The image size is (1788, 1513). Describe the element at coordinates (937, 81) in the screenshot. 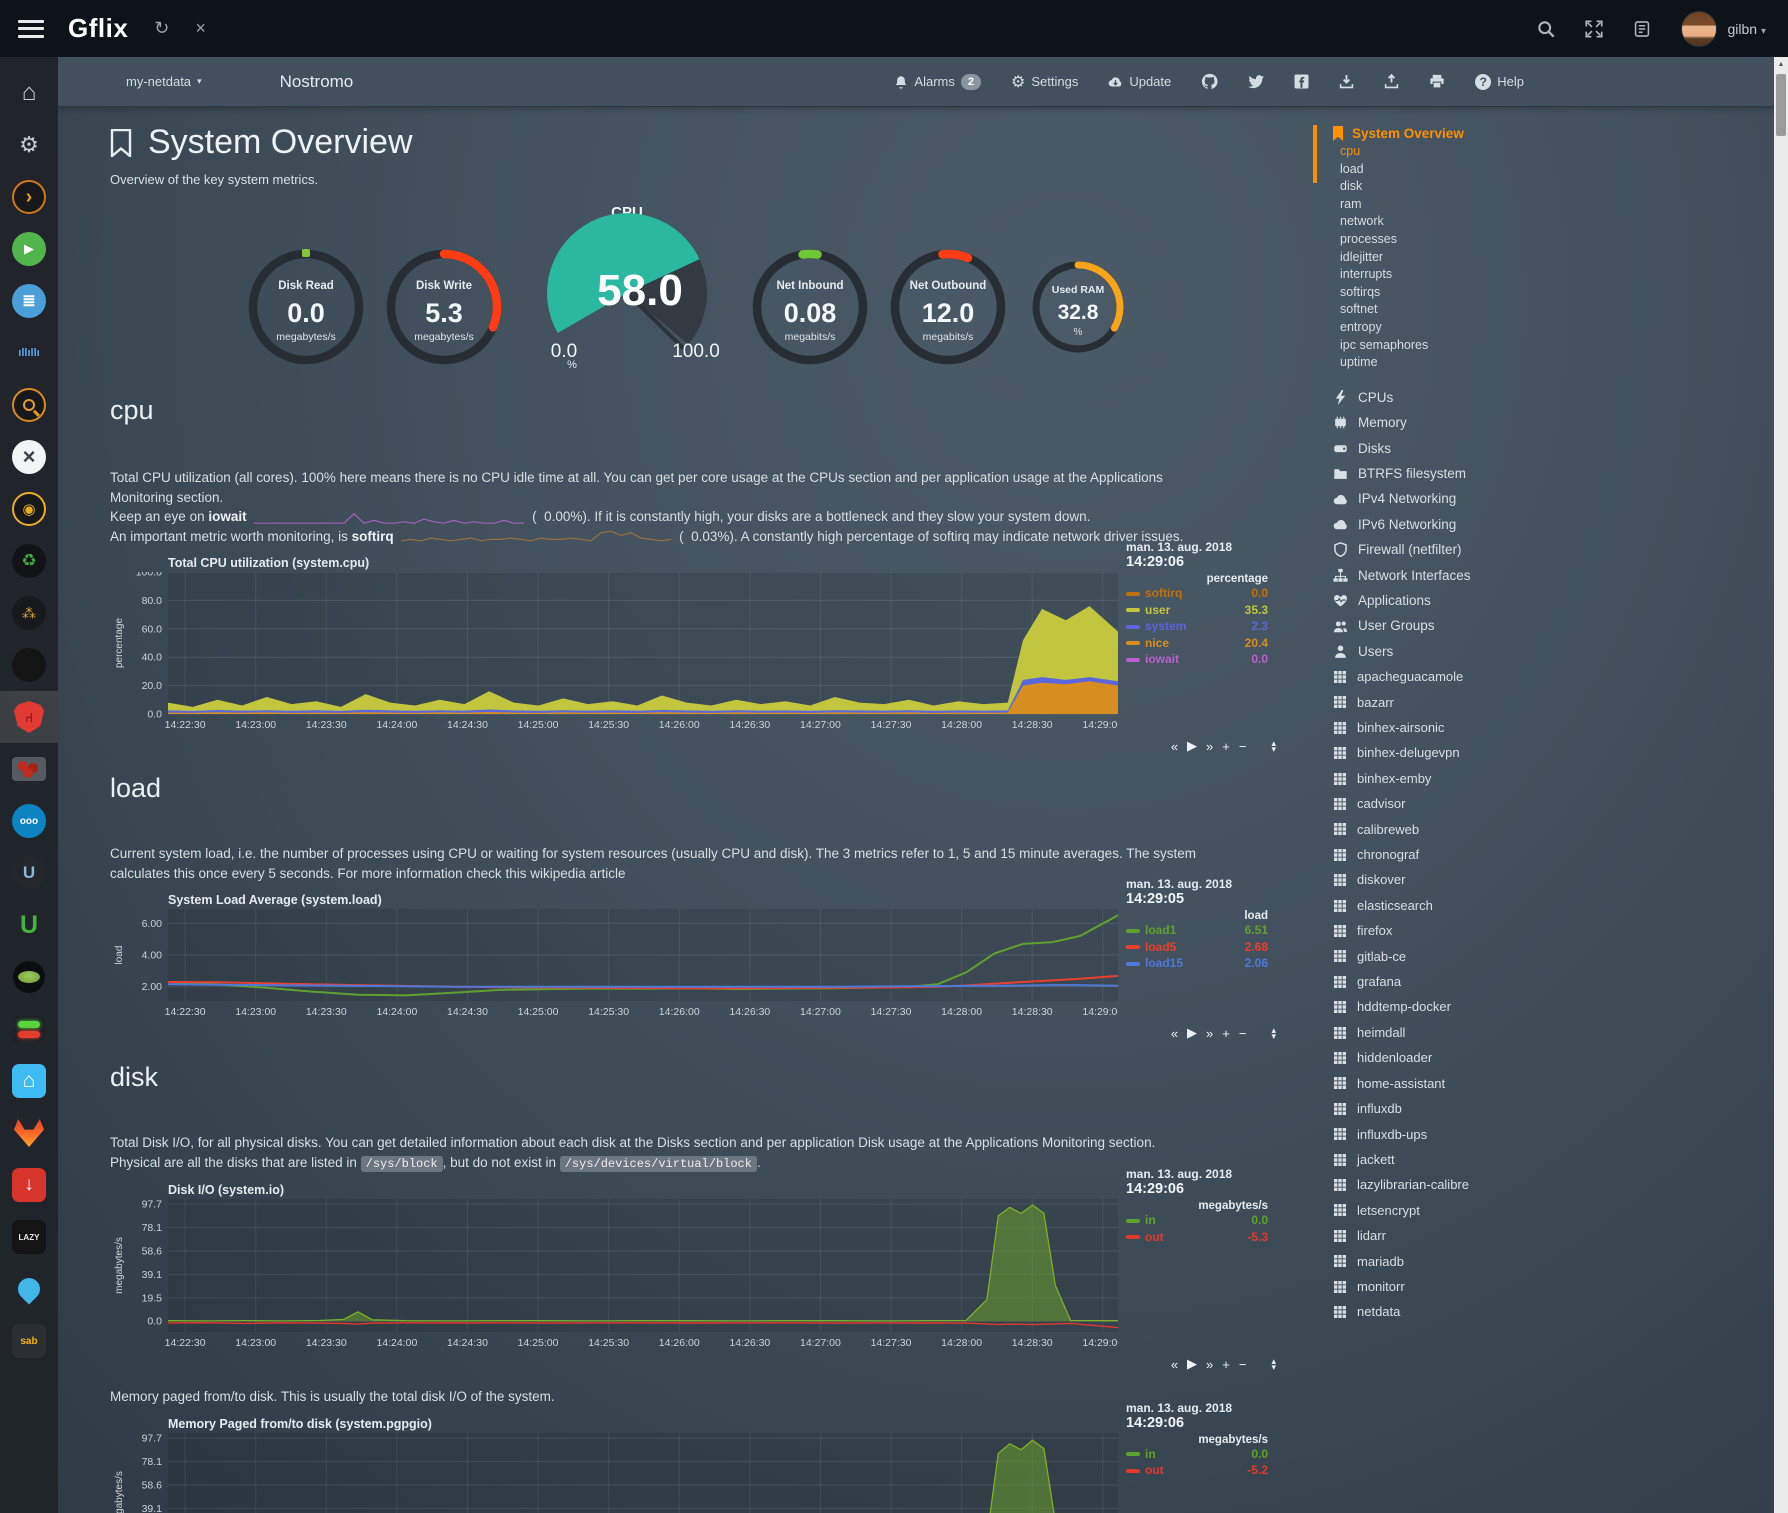

I see `alarms-button: Alarms 2` at that location.